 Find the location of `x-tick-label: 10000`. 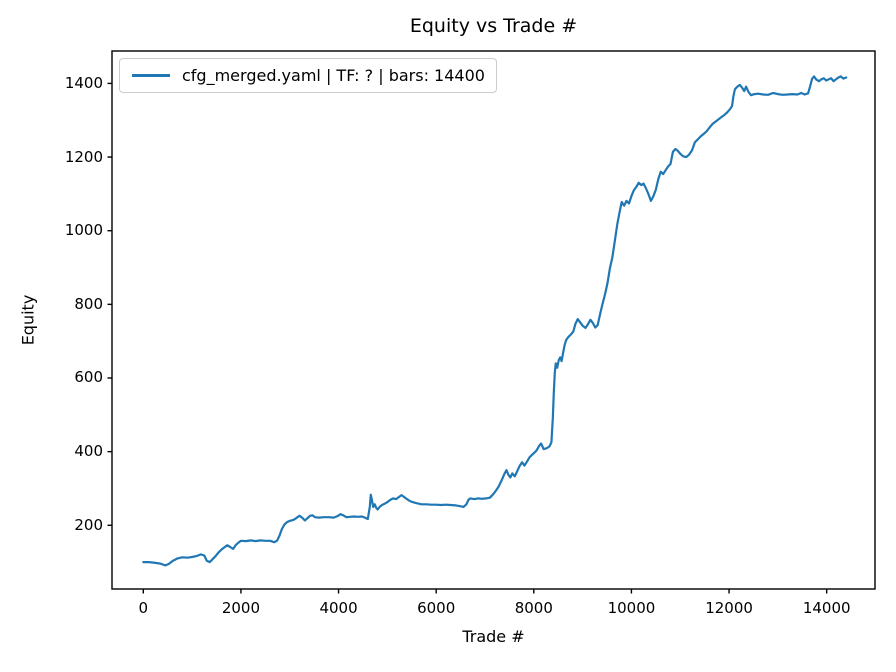

x-tick-label: 10000 is located at coordinates (631, 608).